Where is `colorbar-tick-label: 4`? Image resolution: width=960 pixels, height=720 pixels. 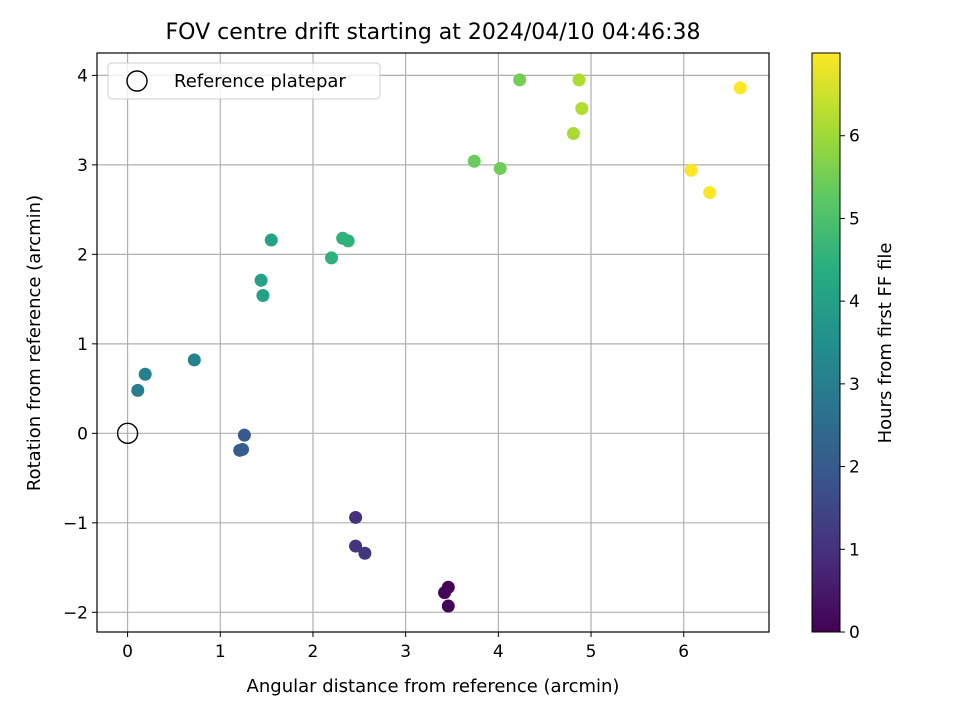
colorbar-tick-label: 4 is located at coordinates (854, 302).